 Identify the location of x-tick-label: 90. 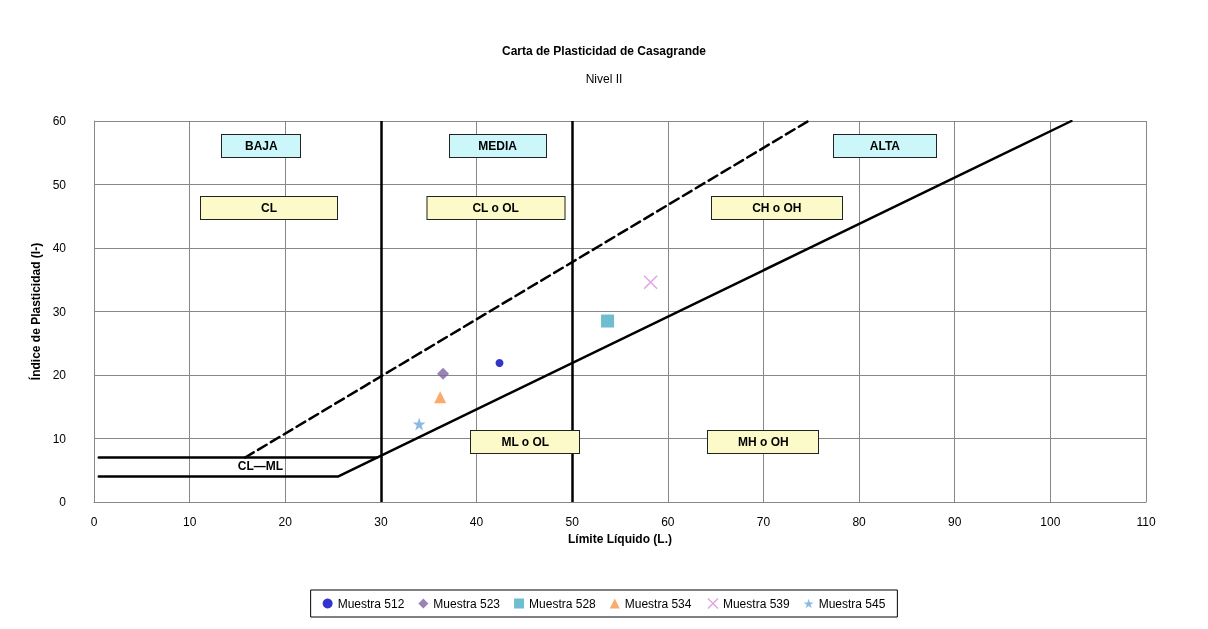
(955, 522).